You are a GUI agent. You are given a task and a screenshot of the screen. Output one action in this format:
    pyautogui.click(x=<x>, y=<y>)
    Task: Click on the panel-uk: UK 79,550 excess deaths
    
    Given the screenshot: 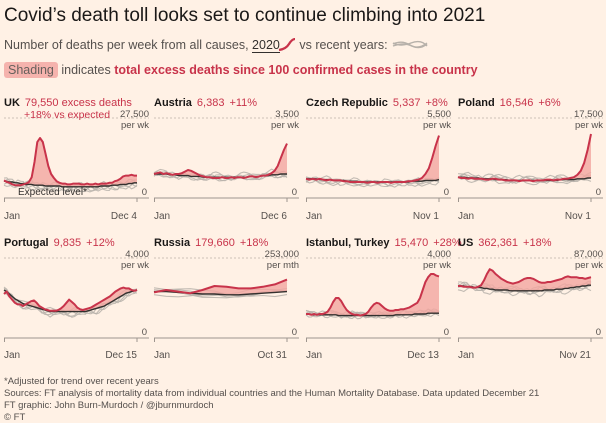 What is the action you would take?
    pyautogui.click(x=76, y=149)
    